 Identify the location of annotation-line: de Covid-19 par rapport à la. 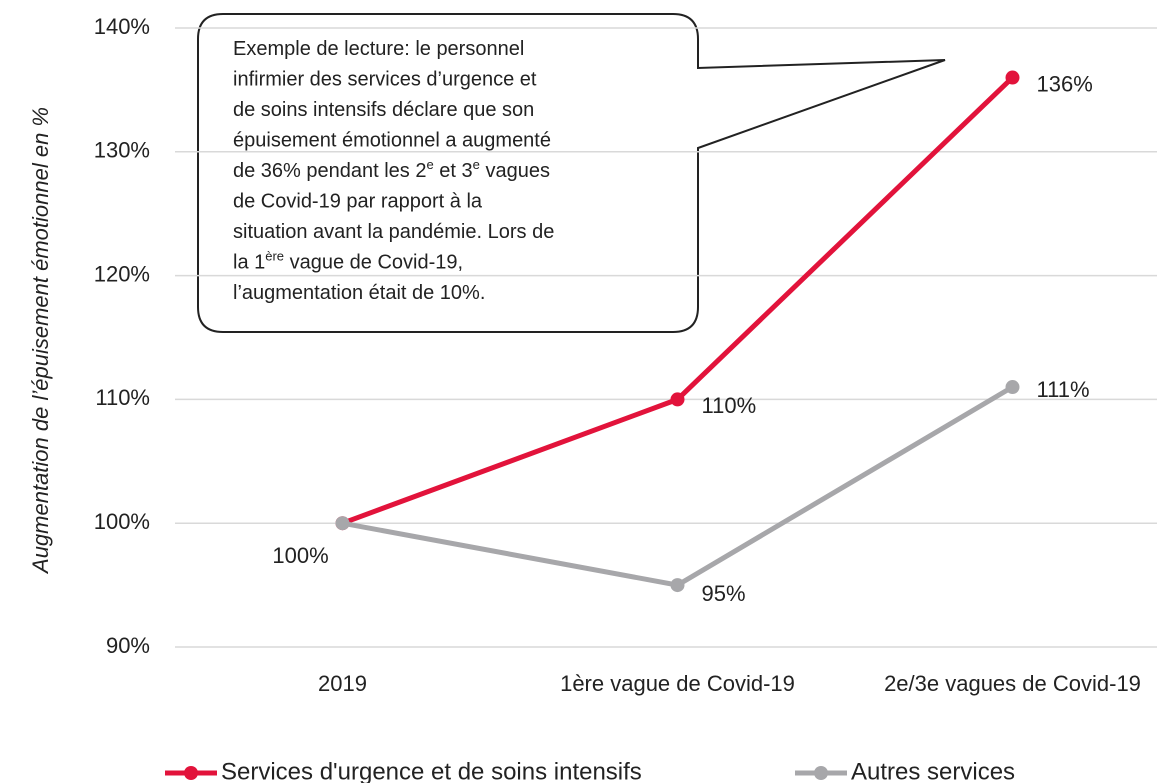
(358, 202).